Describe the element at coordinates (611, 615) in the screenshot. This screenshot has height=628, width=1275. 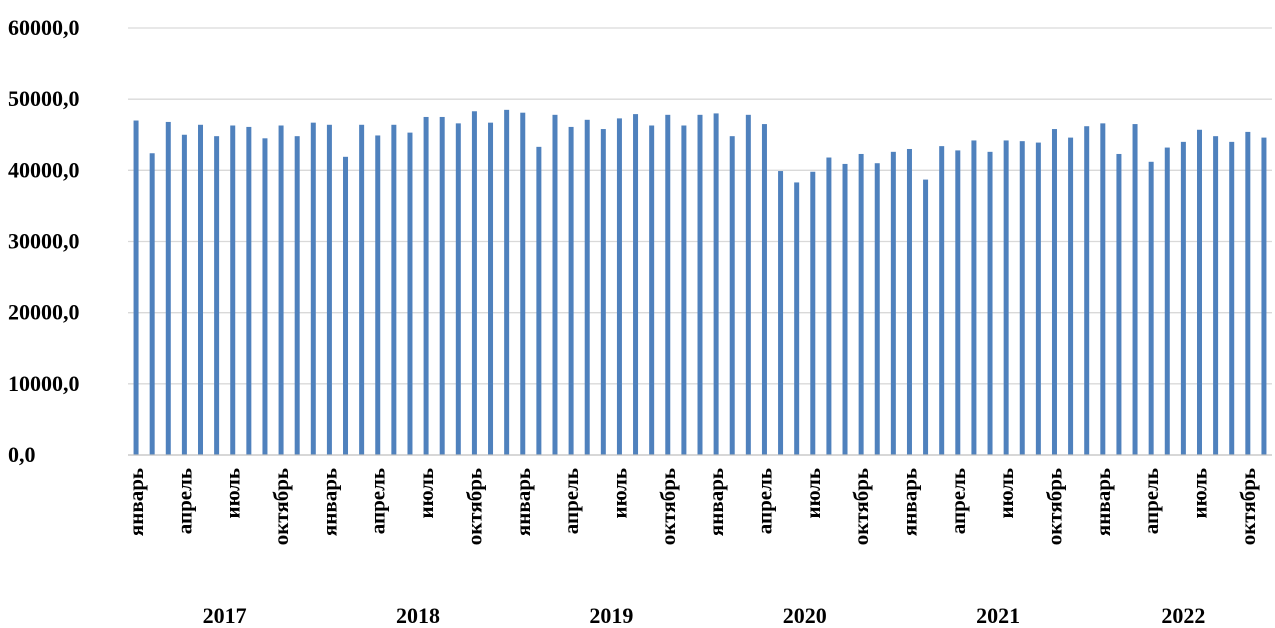
I see `x-year-label: 2019` at that location.